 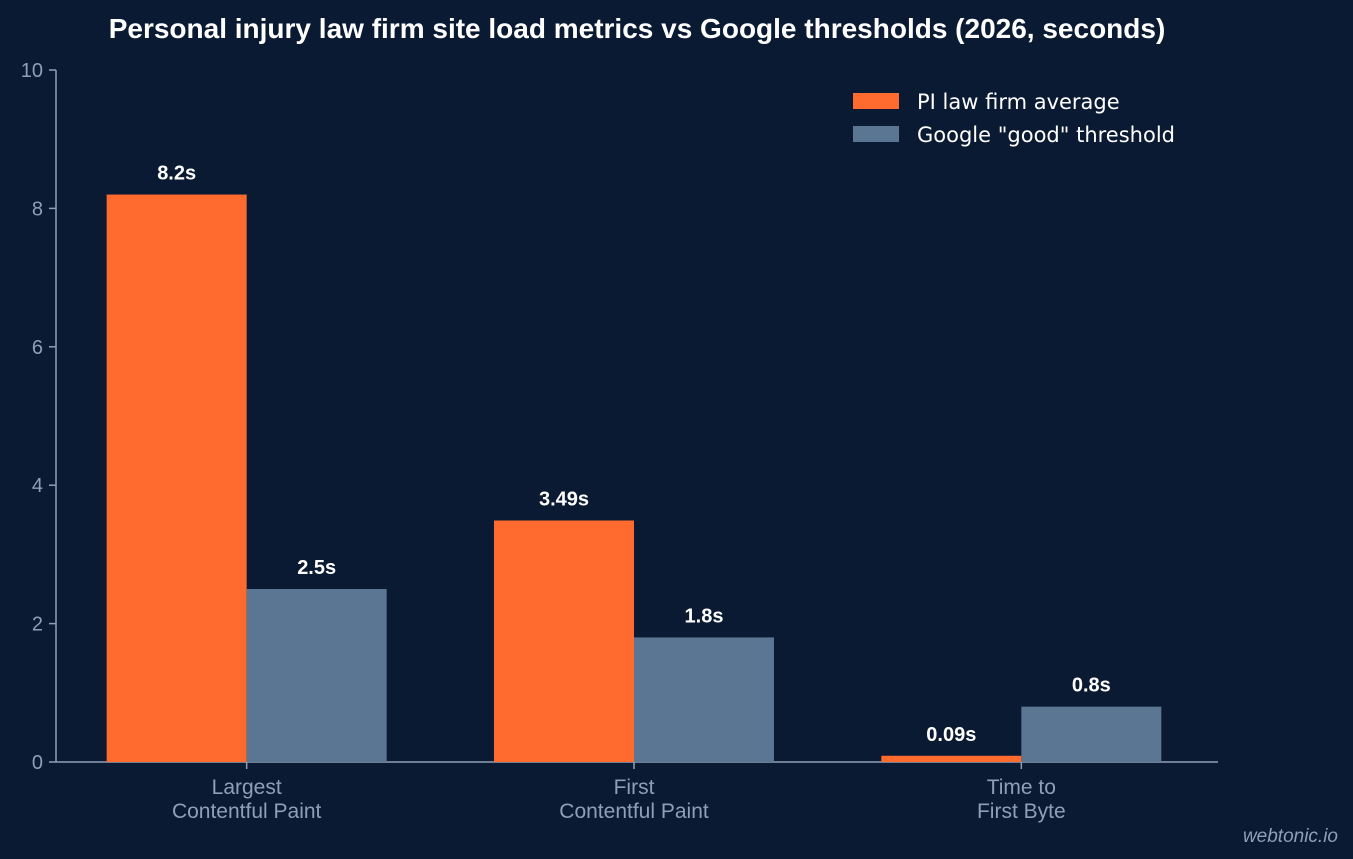 What do you see at coordinates (176, 174) in the screenshot?
I see `data-label: 8.2s` at bounding box center [176, 174].